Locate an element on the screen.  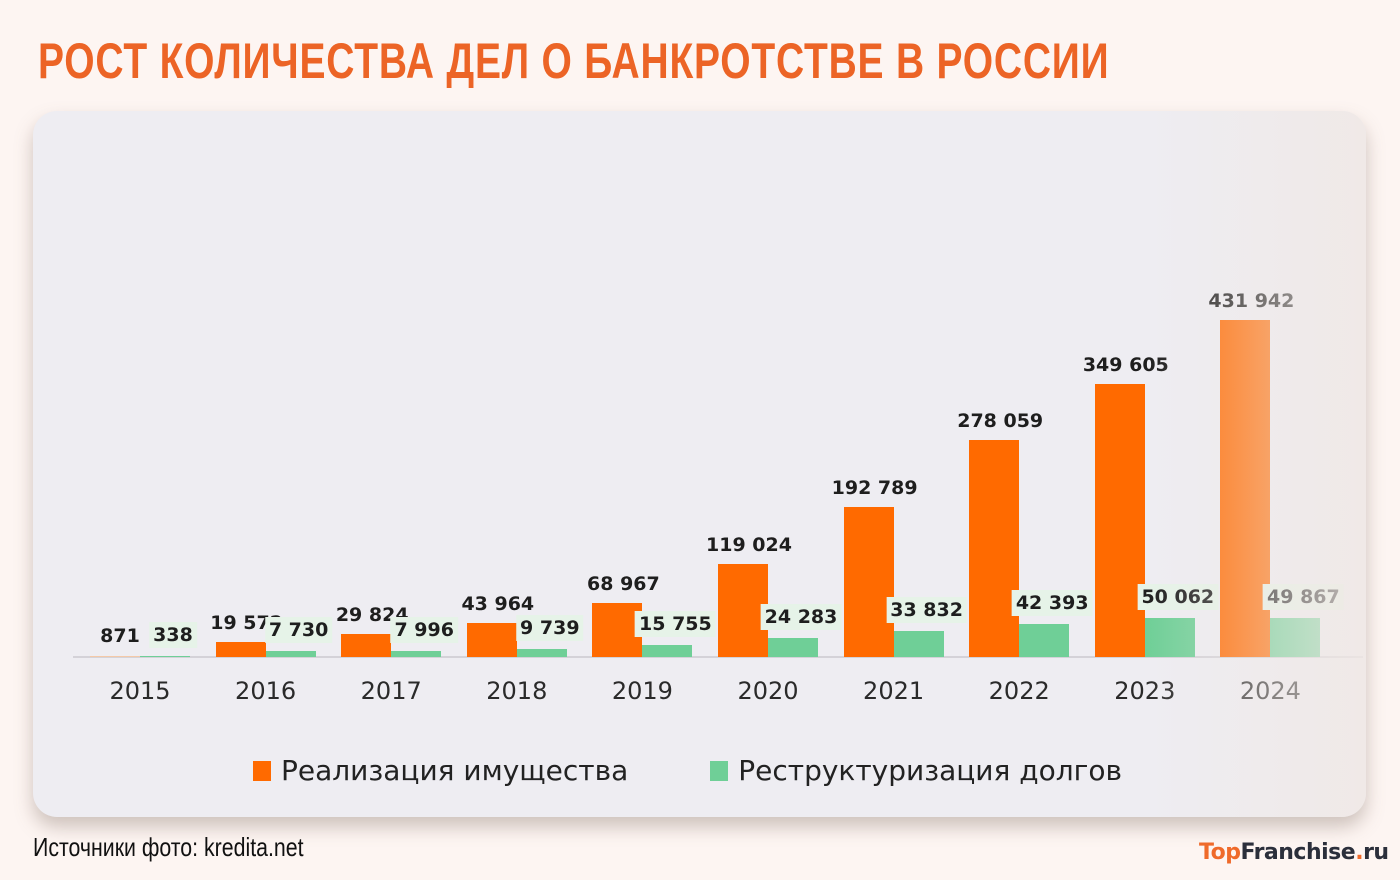
legend-label: Реализация имущества is located at coordinates (455, 770).